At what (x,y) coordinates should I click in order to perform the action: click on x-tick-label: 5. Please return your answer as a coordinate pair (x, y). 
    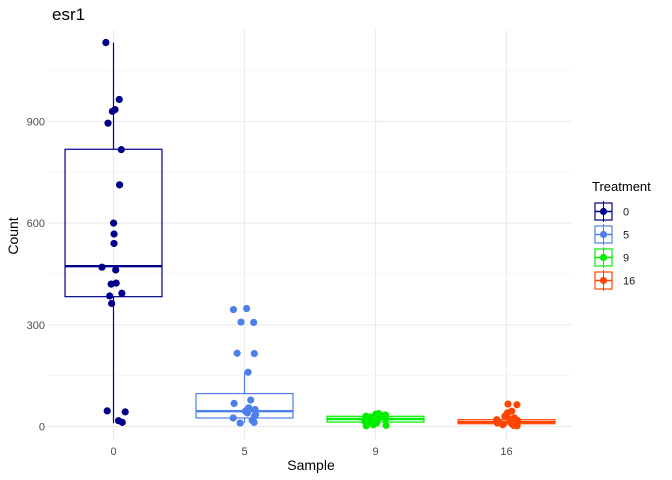
    Looking at the image, I should click on (244, 452).